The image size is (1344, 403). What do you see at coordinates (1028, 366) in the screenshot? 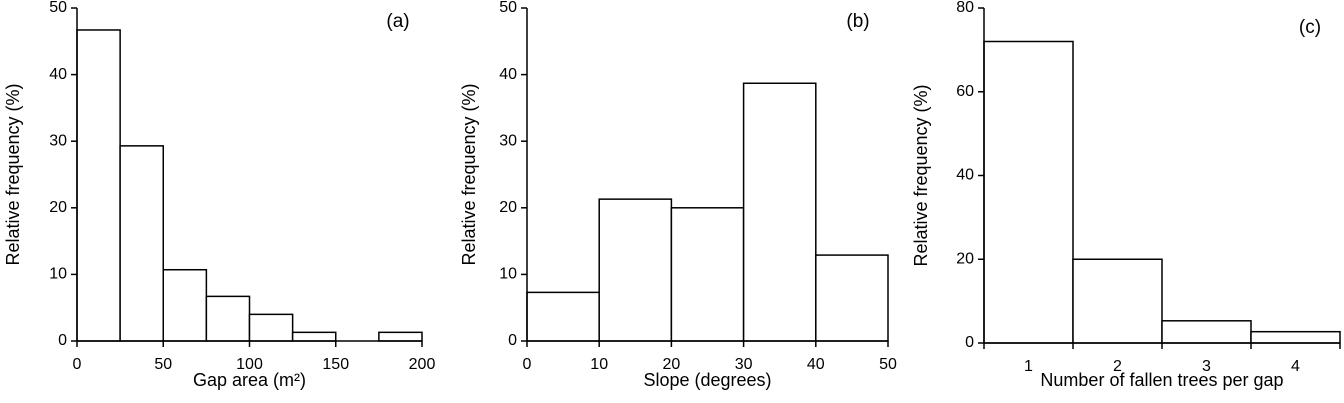
I see `x-tick-label: 1` at bounding box center [1028, 366].